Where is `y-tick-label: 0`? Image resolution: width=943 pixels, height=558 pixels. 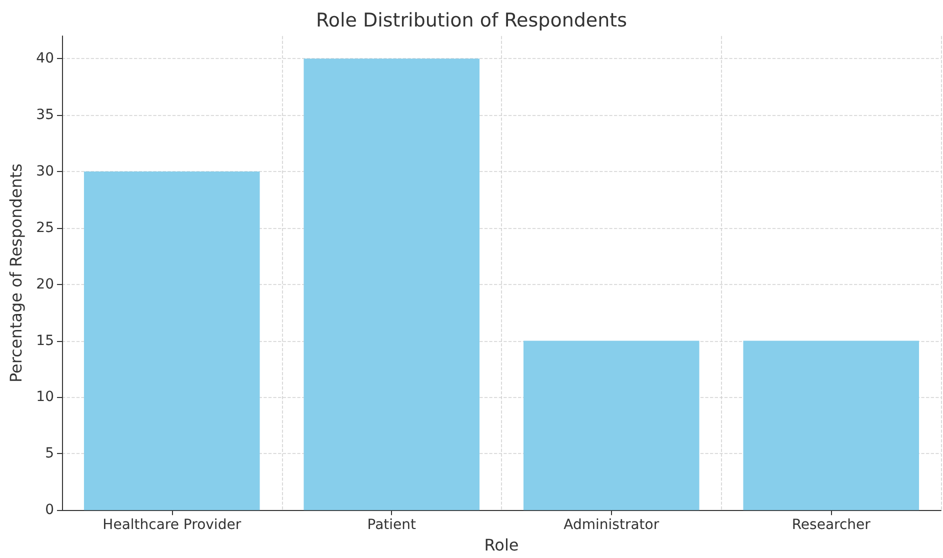 y-tick-label: 0 is located at coordinates (49, 510).